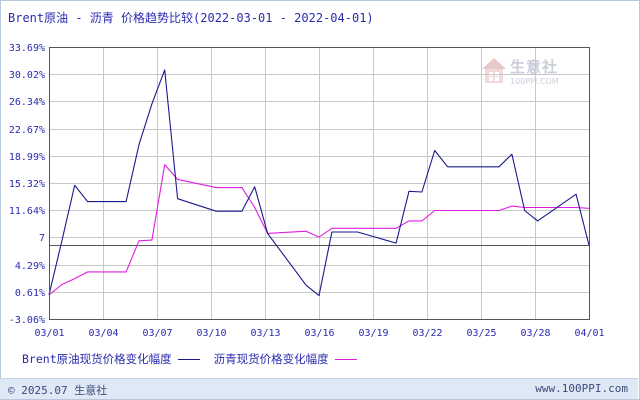  Describe the element at coordinates (481, 333) in the screenshot. I see `x-tick-label: 03/25` at that location.